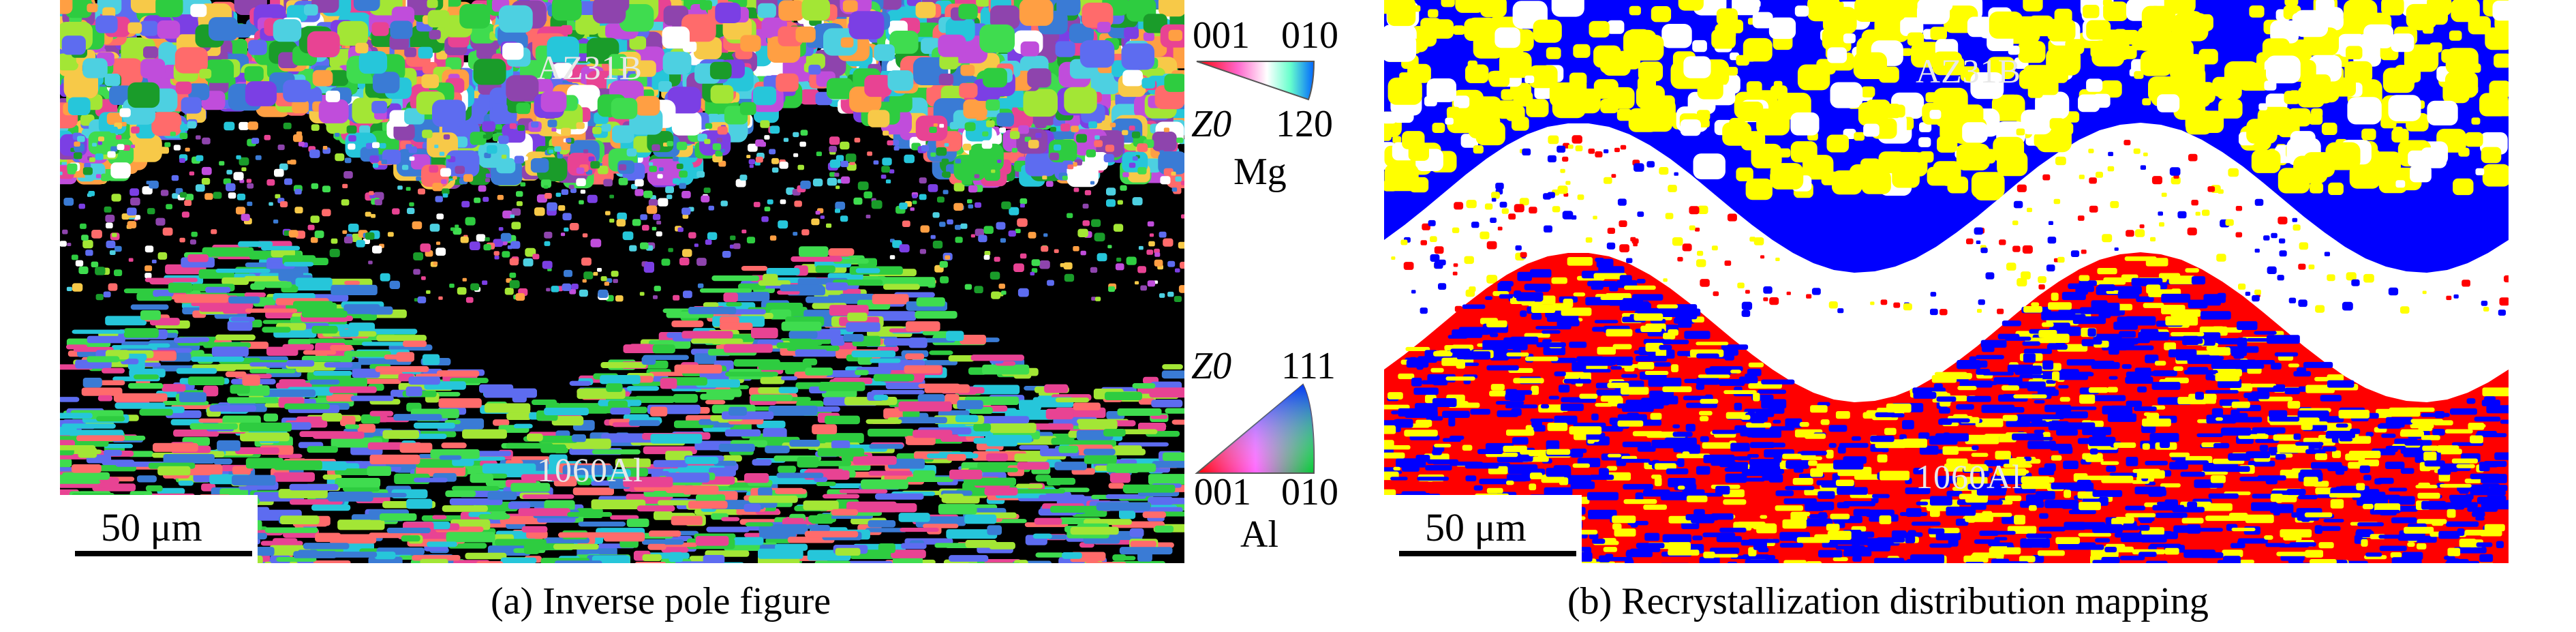 The image size is (2576, 632). I want to click on al-key-010: 010, so click(1309, 492).